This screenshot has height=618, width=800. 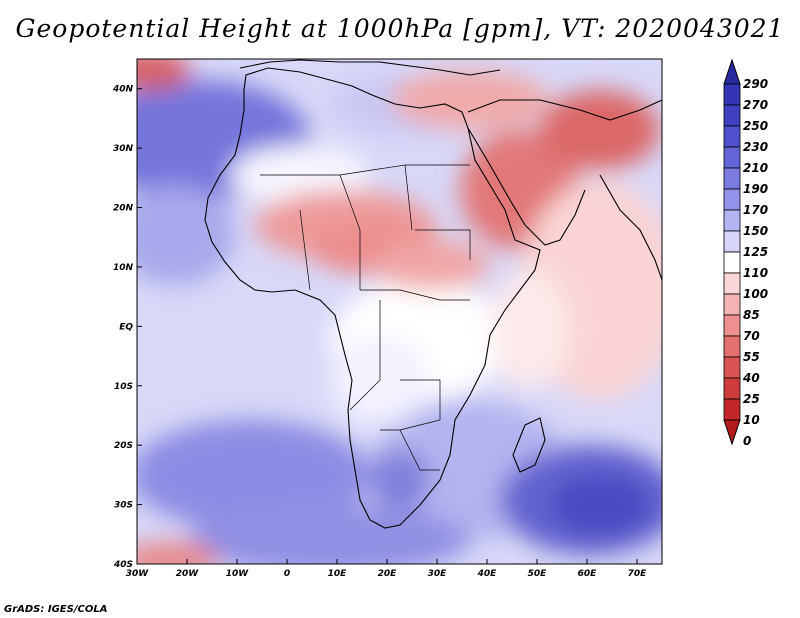 What do you see at coordinates (755, 252) in the screenshot?
I see `colorbar-level-label: 125` at bounding box center [755, 252].